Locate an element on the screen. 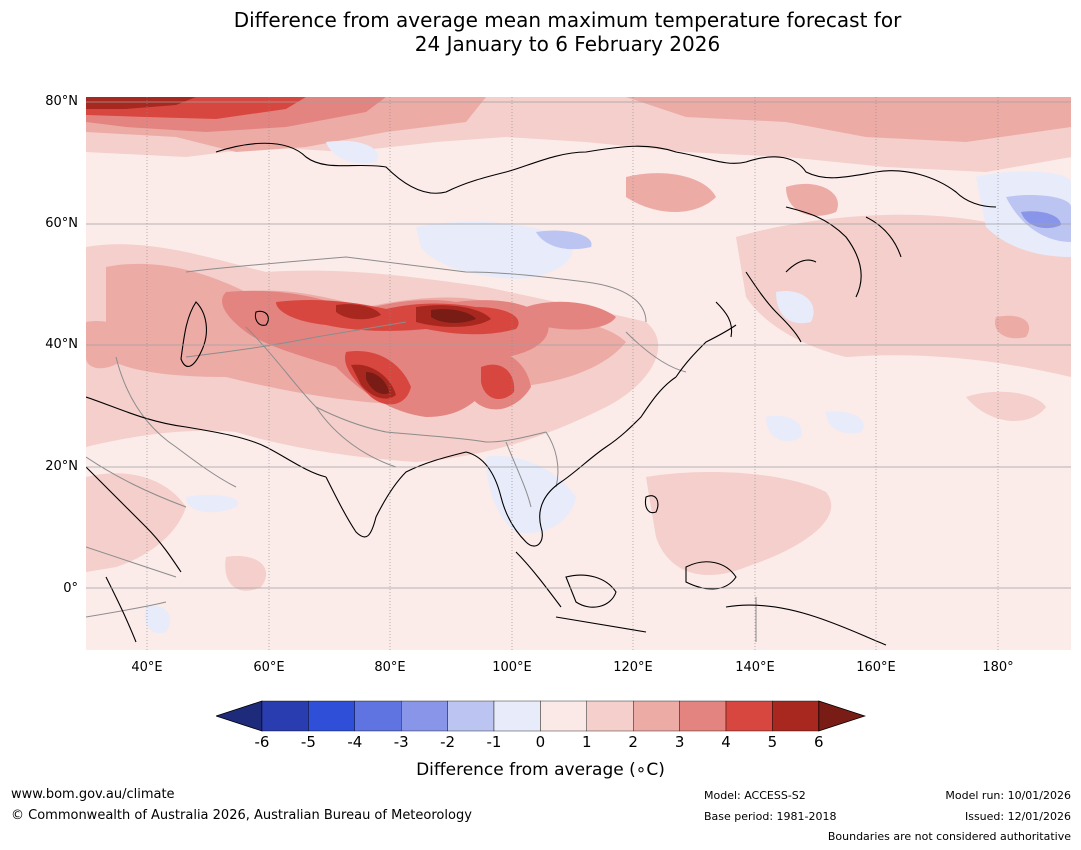  colorbar-tick-label: 1 is located at coordinates (587, 742).